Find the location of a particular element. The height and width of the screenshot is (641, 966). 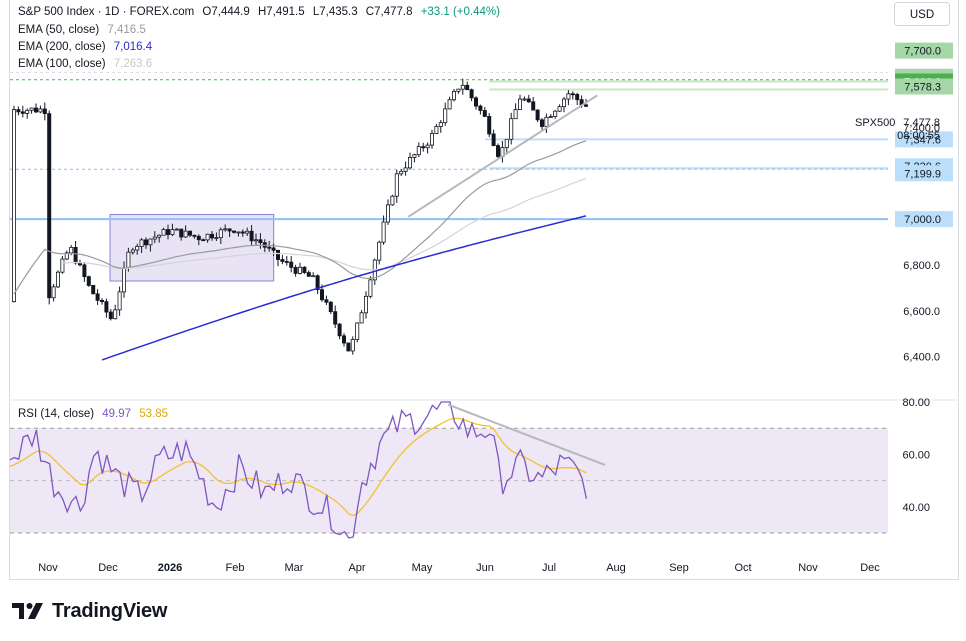

high-value: H7,491.5 is located at coordinates (281, 12).